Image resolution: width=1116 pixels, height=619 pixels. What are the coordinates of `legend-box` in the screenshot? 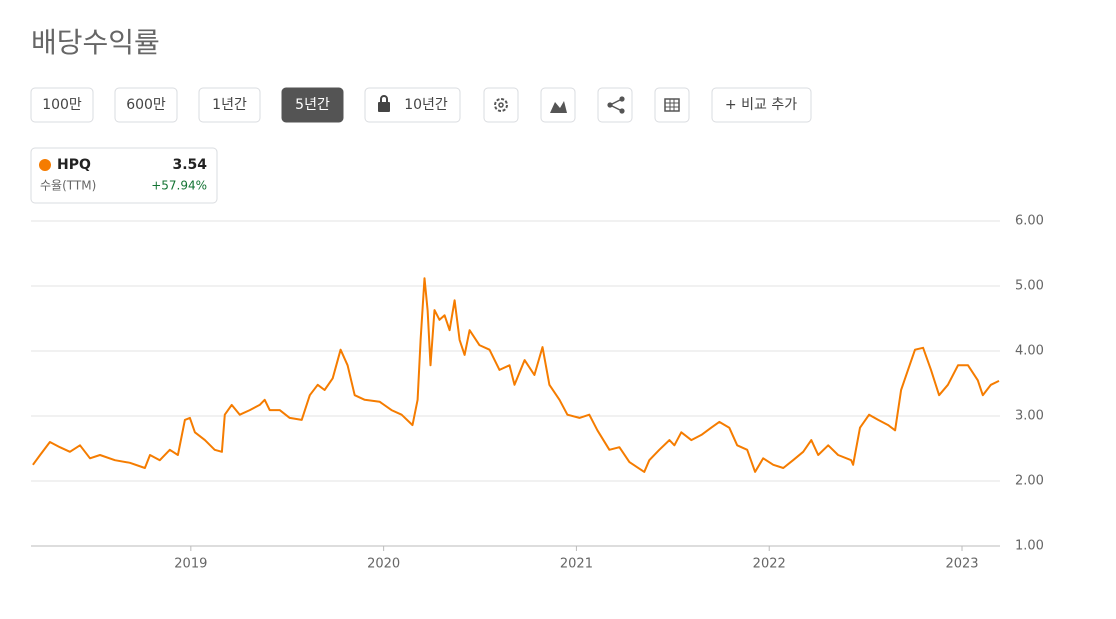 It's located at (124, 175).